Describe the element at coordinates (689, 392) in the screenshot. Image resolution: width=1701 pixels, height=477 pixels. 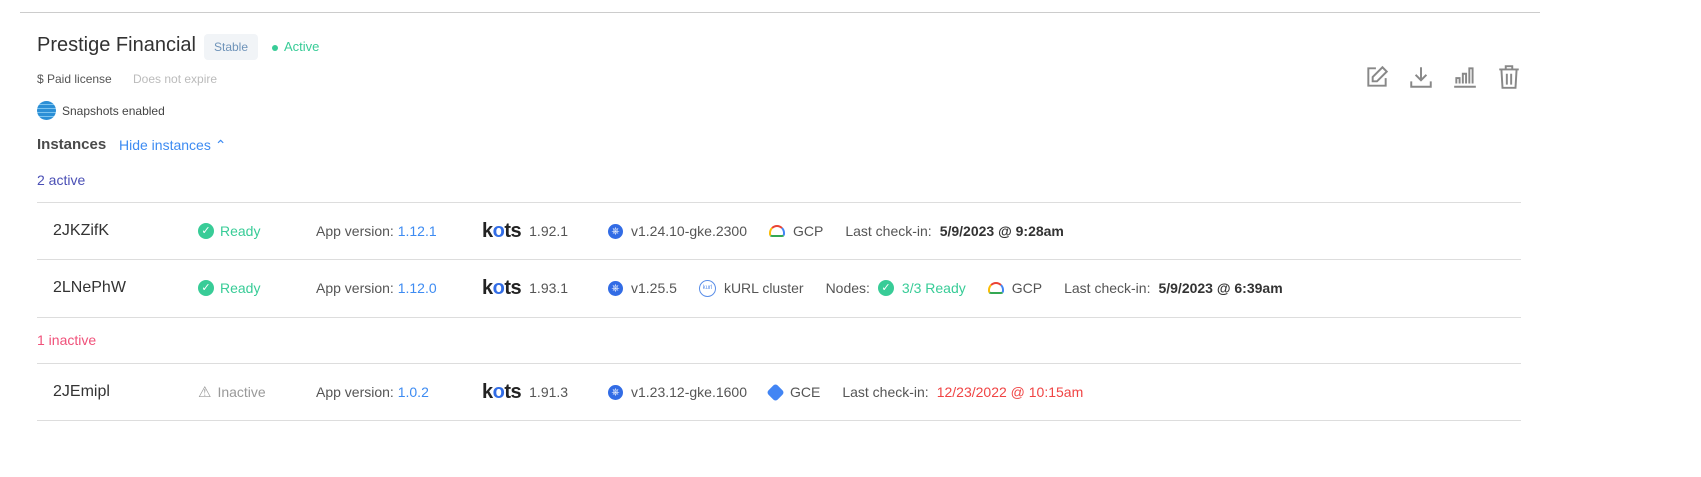
I see `k8s-version: v1.23.12-gke.1600` at that location.